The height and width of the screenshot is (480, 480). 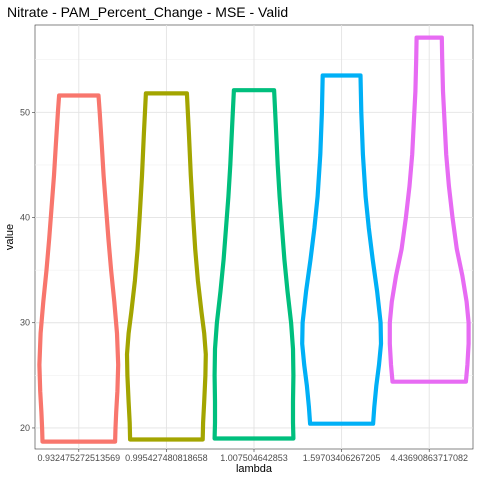 I want to click on y-axis-label: value, so click(x=10, y=237).